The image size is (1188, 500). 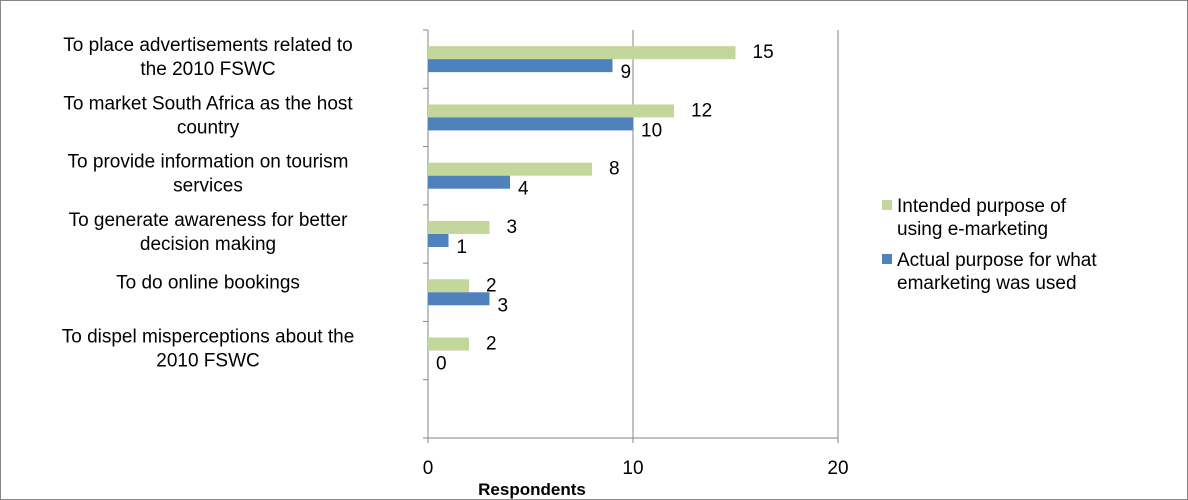 What do you see at coordinates (987, 283) in the screenshot?
I see `legend-label-2-line-2: emarketing was used` at bounding box center [987, 283].